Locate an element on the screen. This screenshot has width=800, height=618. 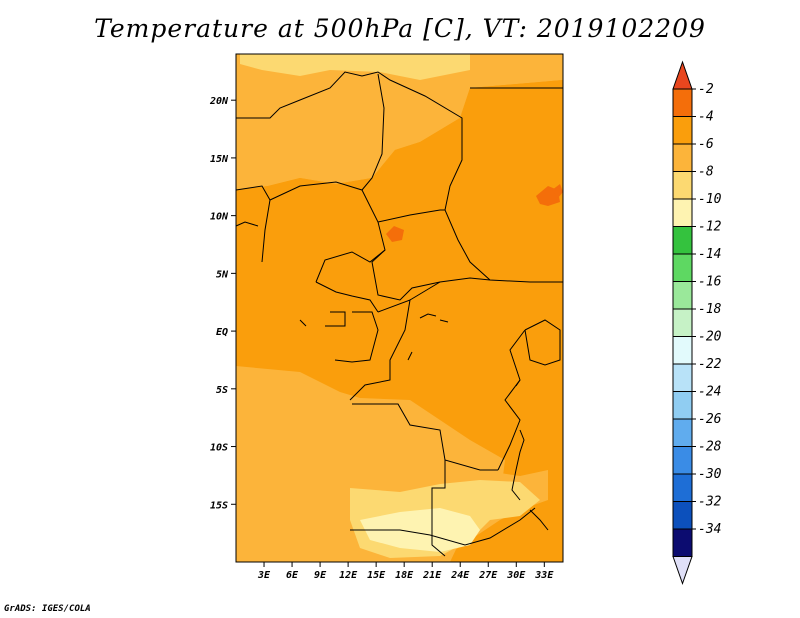
region-warm-spot-central is located at coordinates (395, 234).